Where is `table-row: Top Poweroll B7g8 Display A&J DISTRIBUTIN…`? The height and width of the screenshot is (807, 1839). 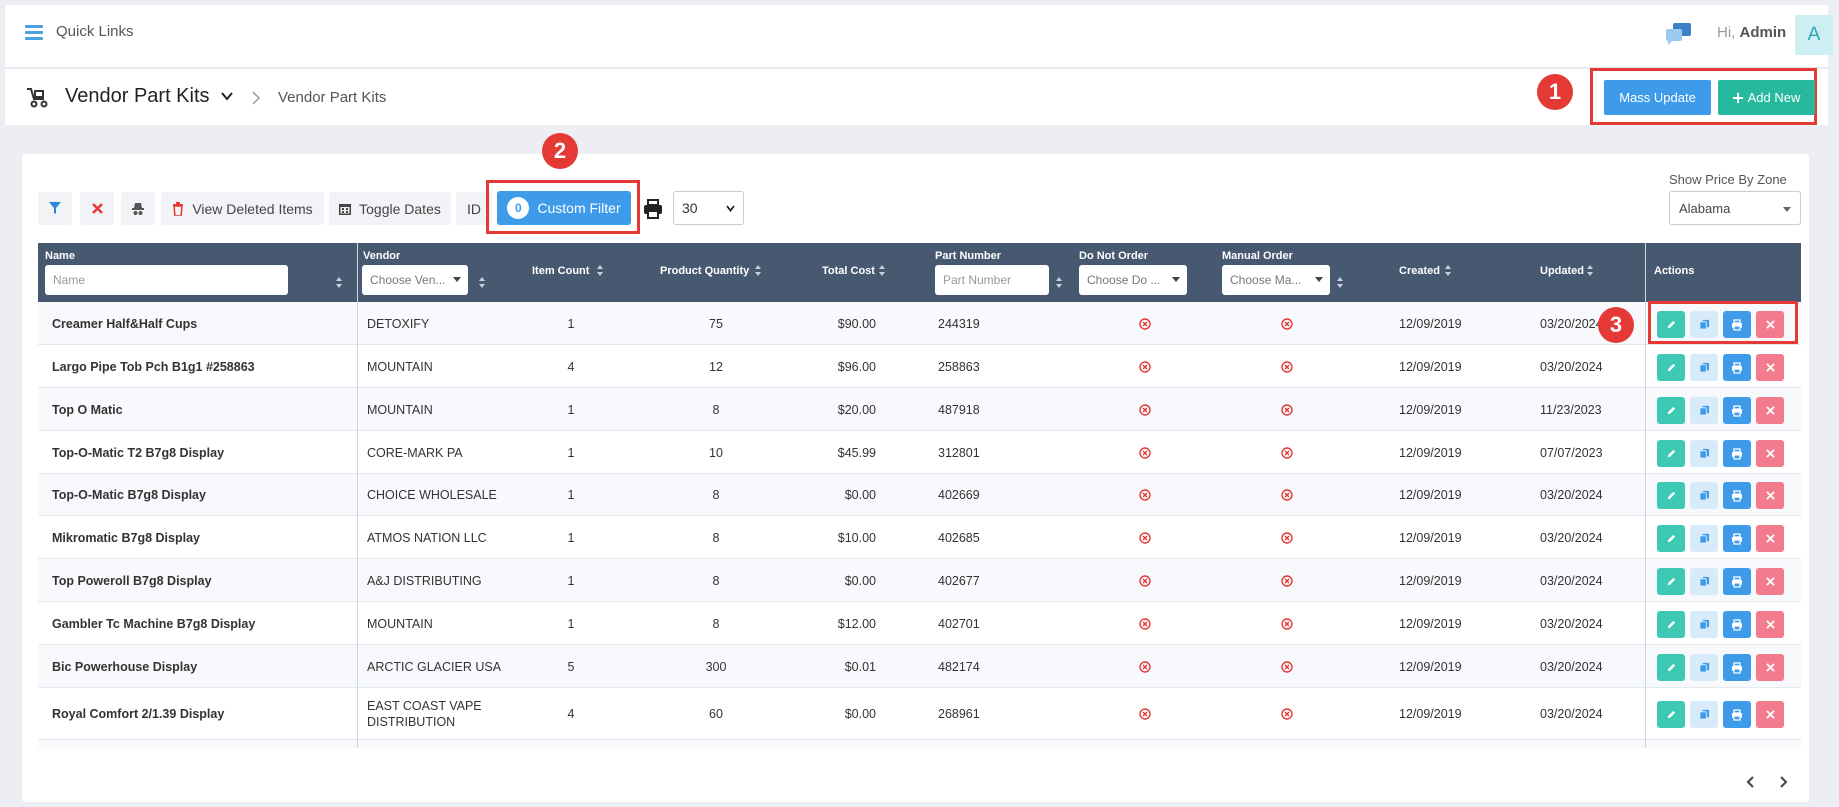 table-row: Top Poweroll B7g8 Display A&J DISTRIBUTIN… is located at coordinates (919, 580).